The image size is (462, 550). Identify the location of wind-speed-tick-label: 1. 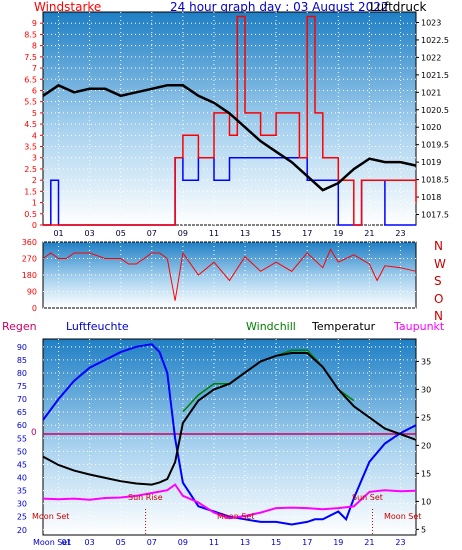
(34, 203).